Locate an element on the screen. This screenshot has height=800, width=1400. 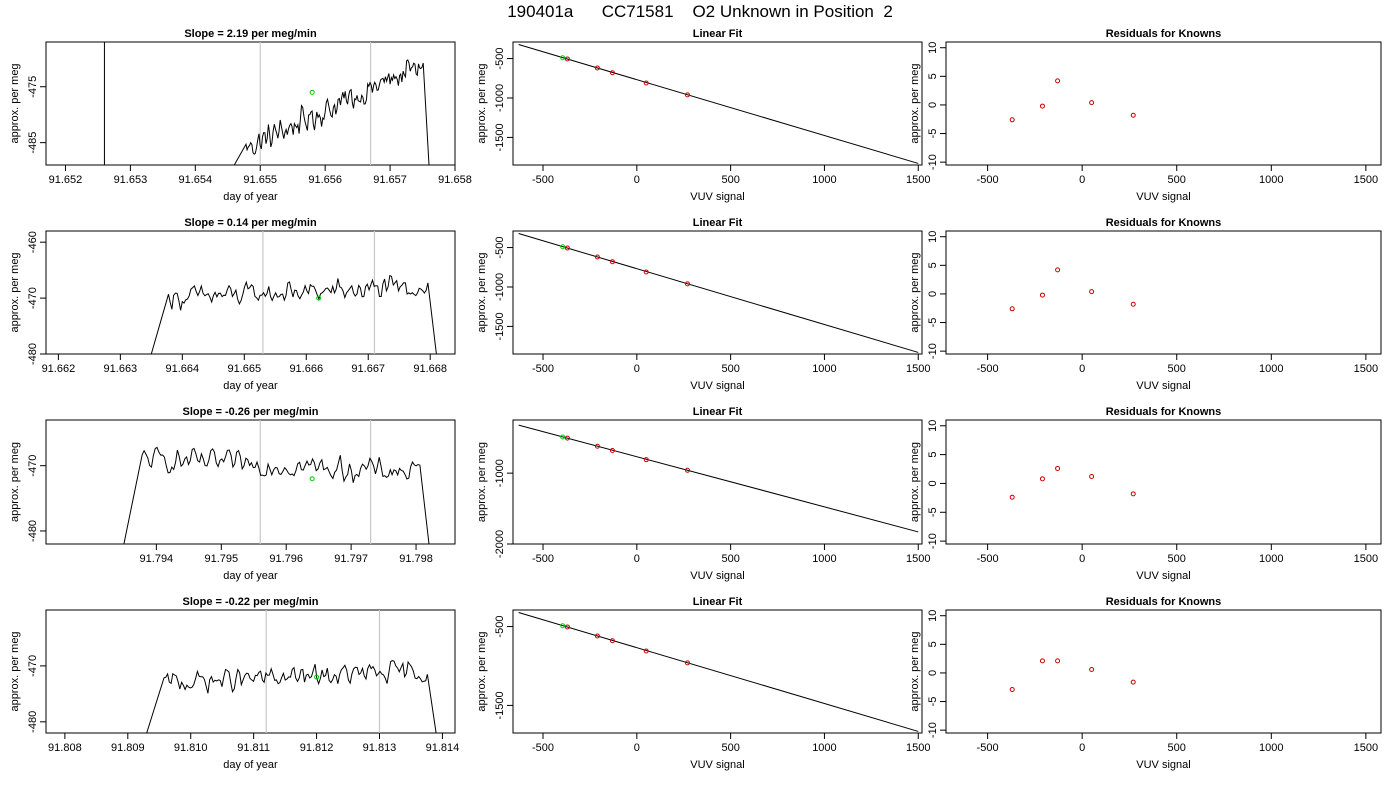
x-tick-label: 91.662 is located at coordinates (59, 369).